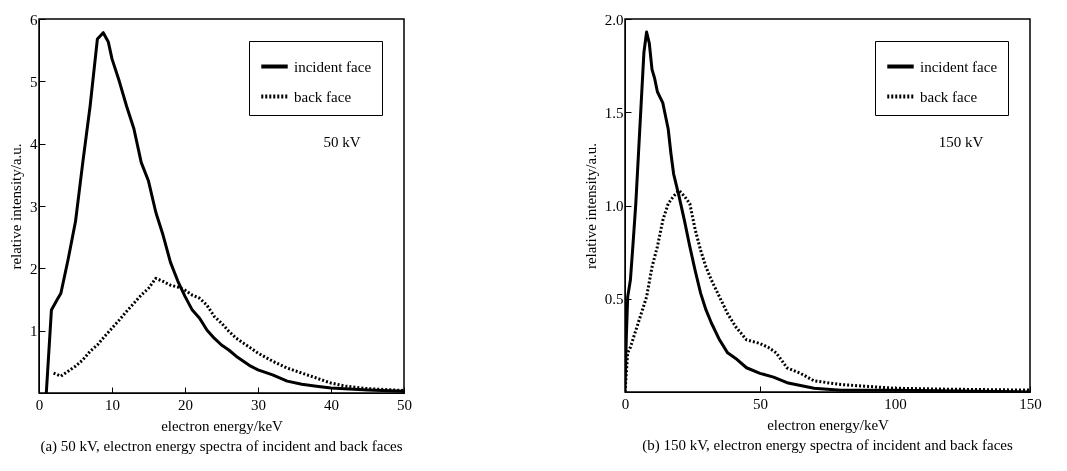 The width and height of the screenshot is (1067, 471). What do you see at coordinates (112, 404) in the screenshot?
I see `x-tick-label: 10` at bounding box center [112, 404].